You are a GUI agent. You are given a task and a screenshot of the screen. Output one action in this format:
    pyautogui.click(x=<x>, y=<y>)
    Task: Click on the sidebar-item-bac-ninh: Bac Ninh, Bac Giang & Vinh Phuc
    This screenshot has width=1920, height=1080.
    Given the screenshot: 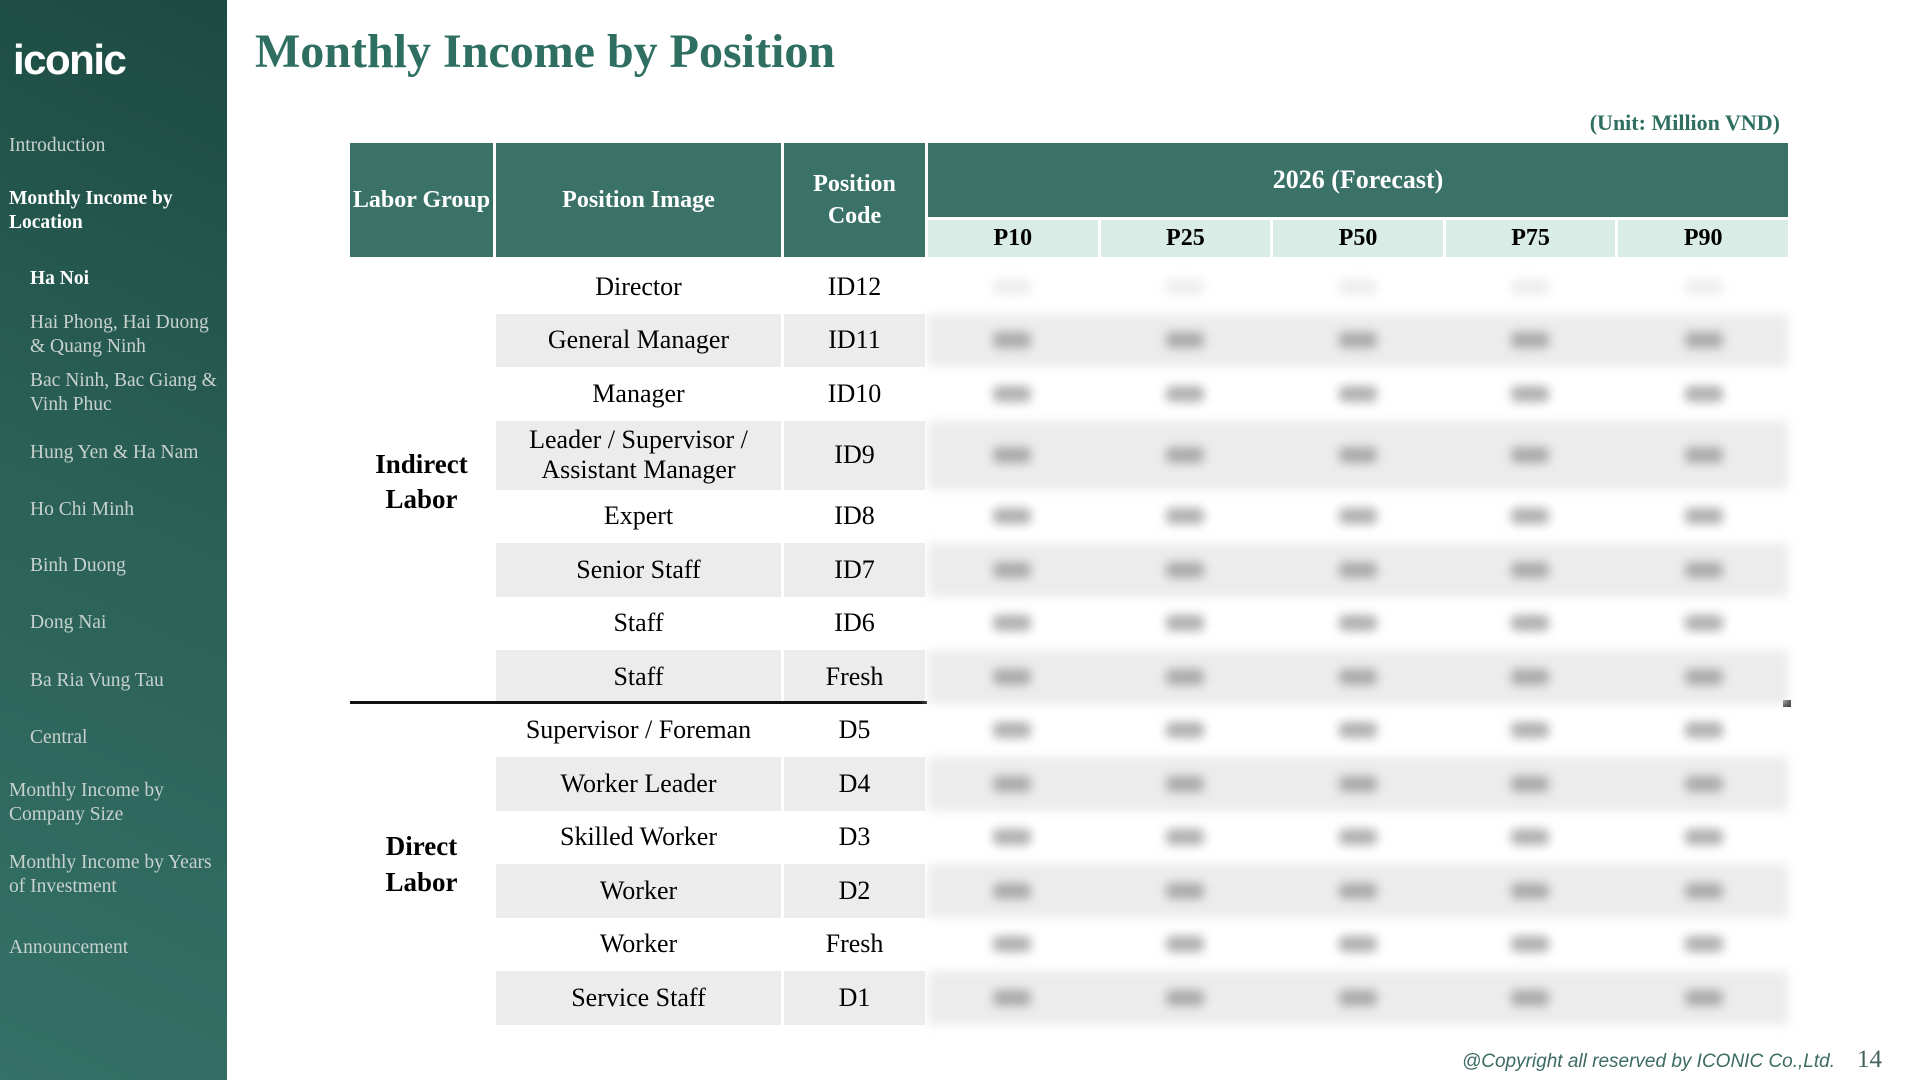 What is the action you would take?
    pyautogui.click(x=123, y=392)
    